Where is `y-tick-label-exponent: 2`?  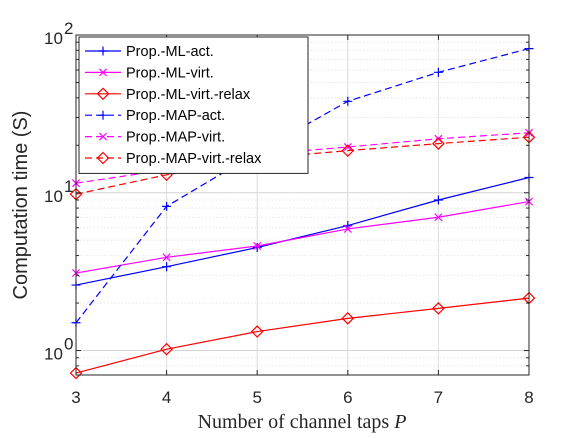 y-tick-label-exponent: 2 is located at coordinates (68, 28).